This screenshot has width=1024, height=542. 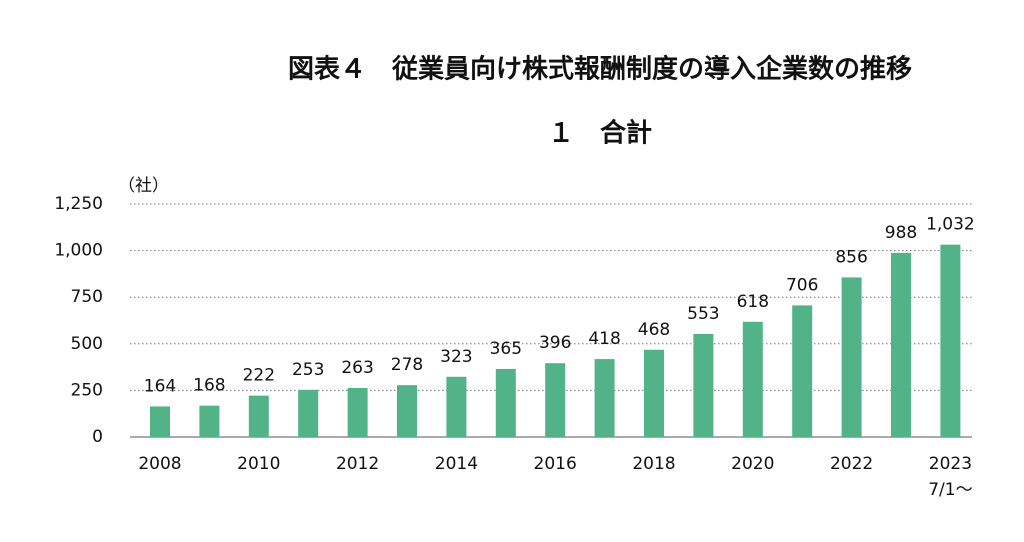 I want to click on x-tick-label: 2014, so click(x=456, y=464).